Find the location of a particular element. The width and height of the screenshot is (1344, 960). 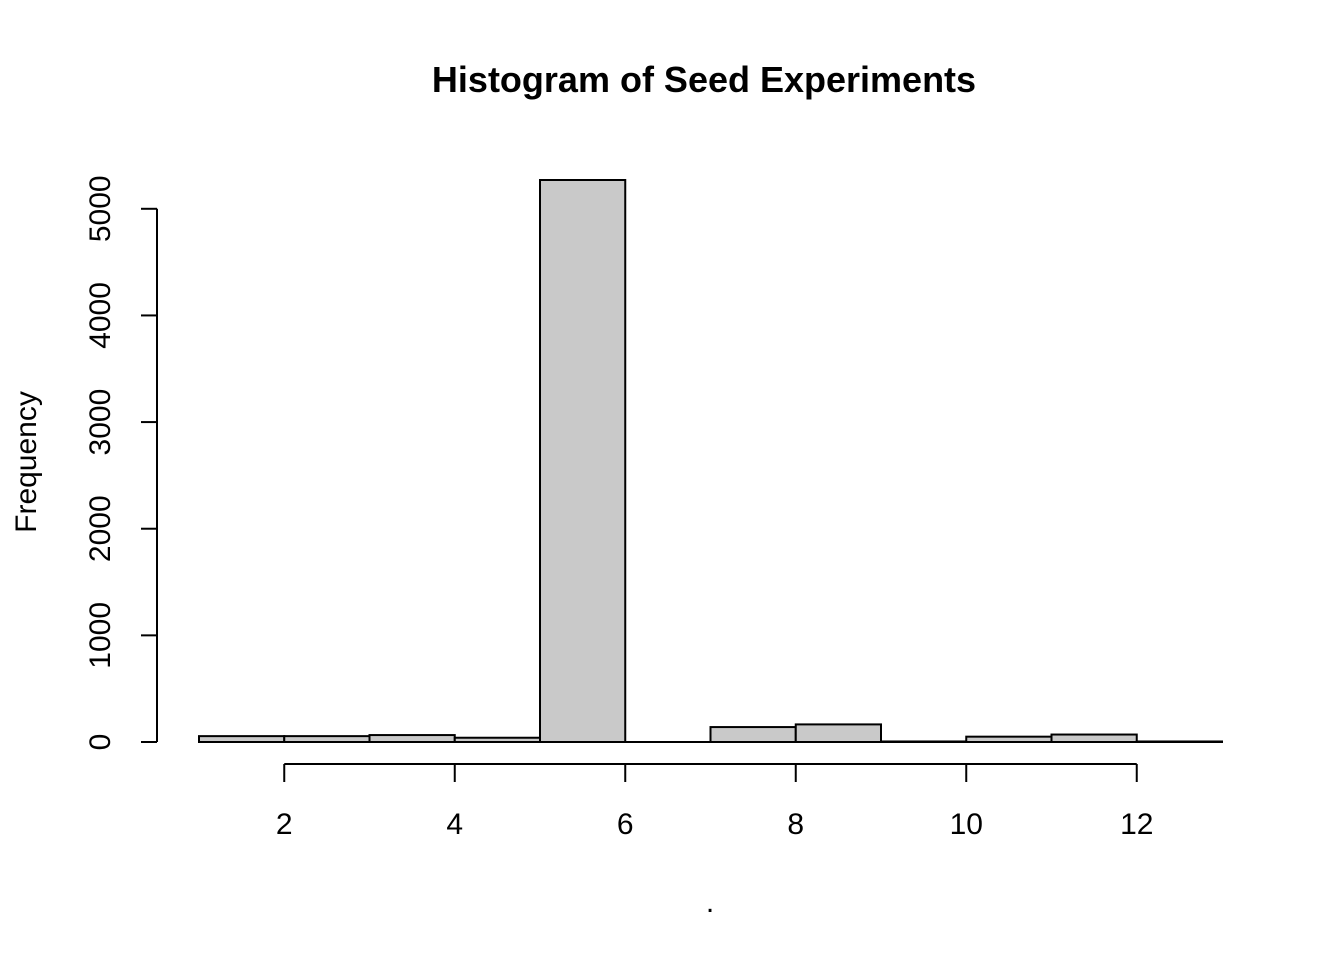

y-axis: 0 1000 2000 3000 4000 5000 is located at coordinates (121, 463).